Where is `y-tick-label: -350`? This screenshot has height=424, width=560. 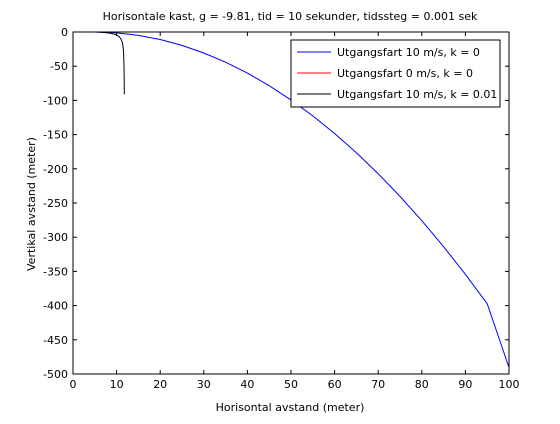 y-tick-label: -350 is located at coordinates (55, 271).